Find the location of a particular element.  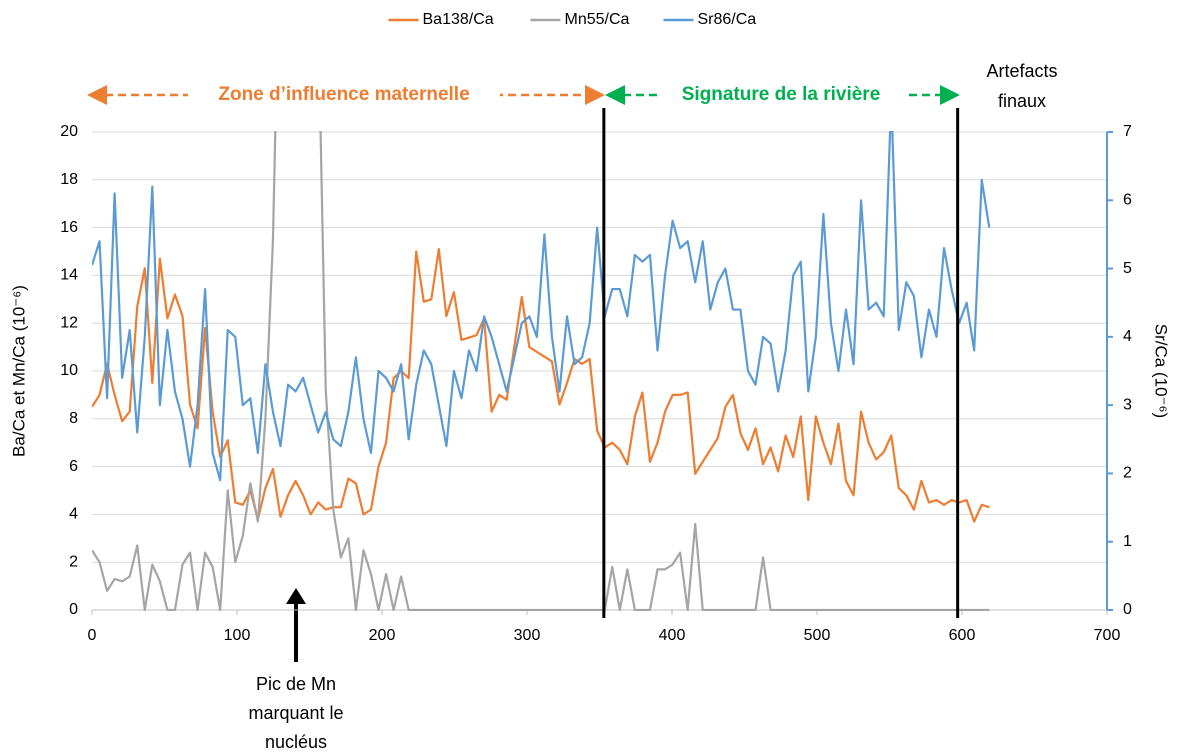

peak-label: Pic de Mn is located at coordinates (296, 684).